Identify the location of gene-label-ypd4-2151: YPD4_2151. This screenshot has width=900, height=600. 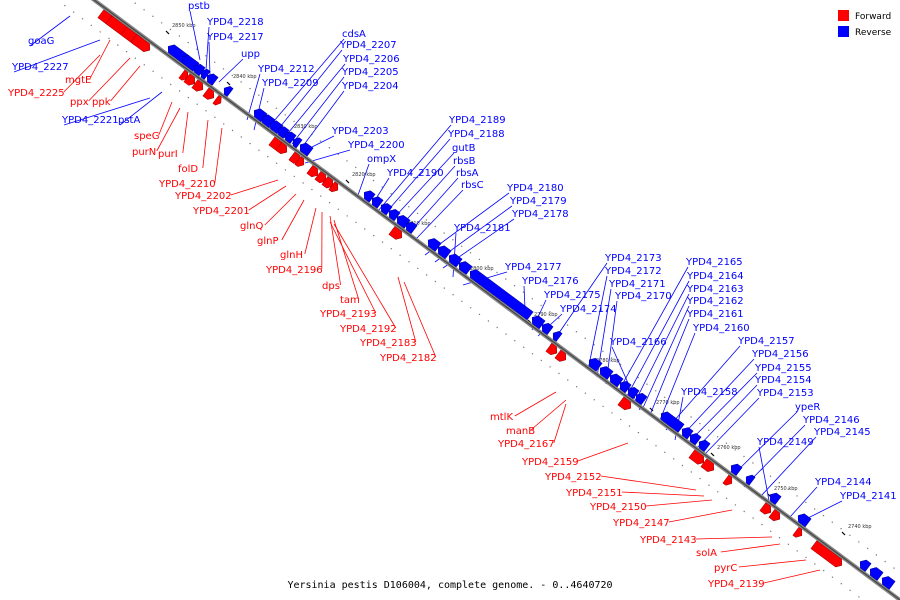
(594, 493).